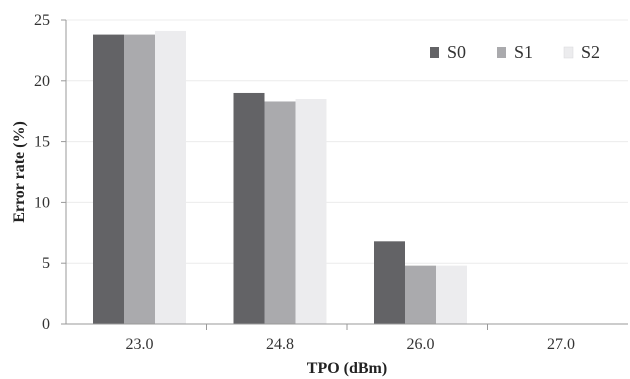 This screenshot has height=379, width=630. Describe the element at coordinates (456, 52) in the screenshot. I see `legend-label-s0: S0` at that location.